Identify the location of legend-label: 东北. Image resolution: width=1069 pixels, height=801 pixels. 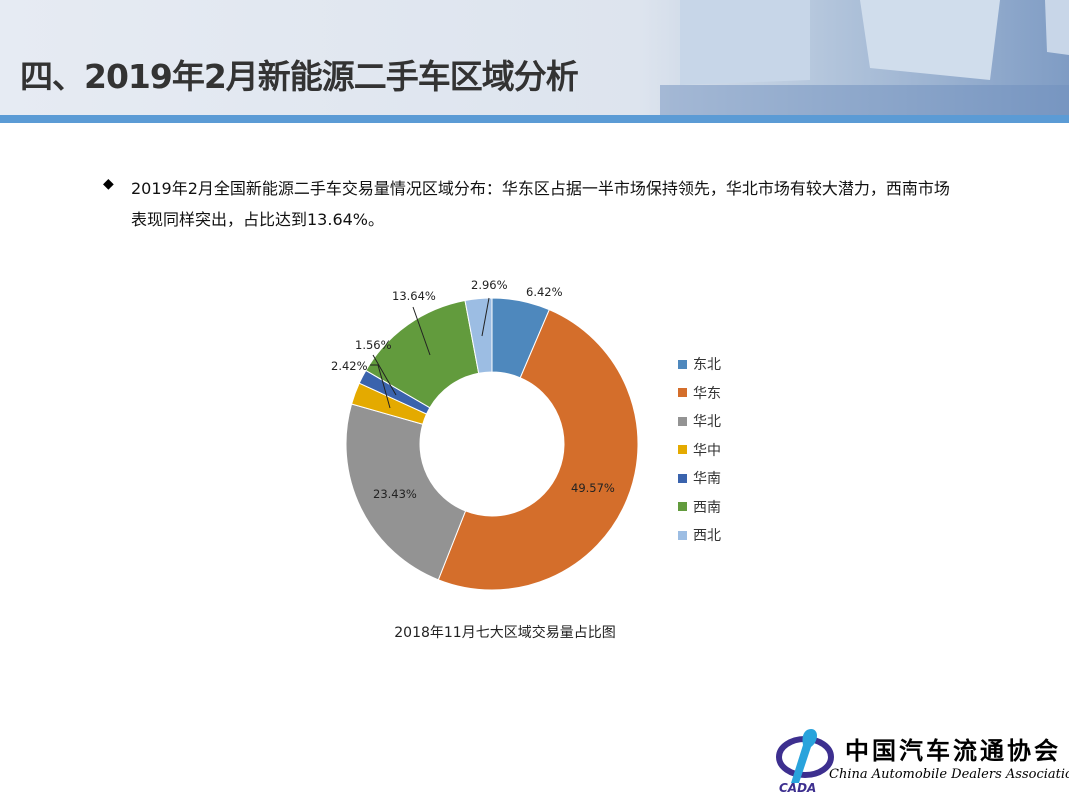
(707, 365).